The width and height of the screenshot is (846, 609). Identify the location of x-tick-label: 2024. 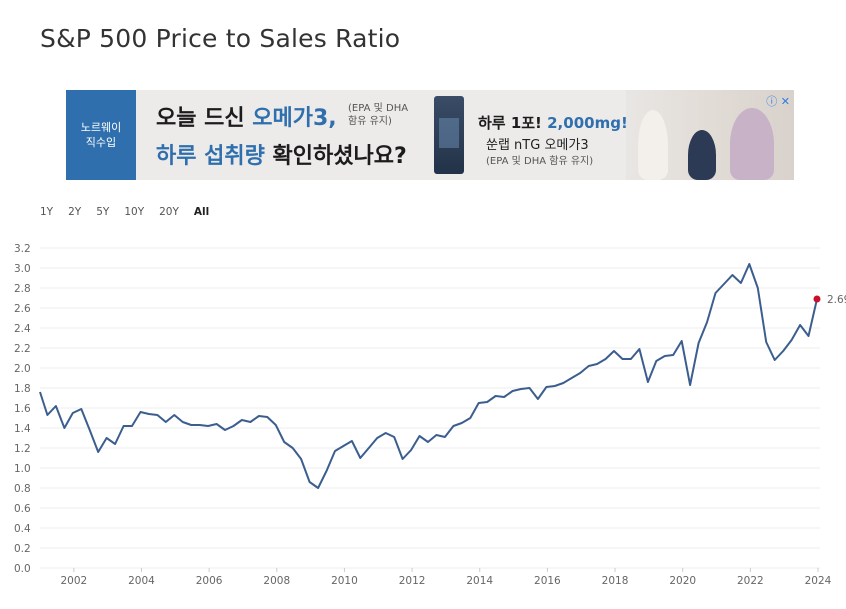
(818, 581).